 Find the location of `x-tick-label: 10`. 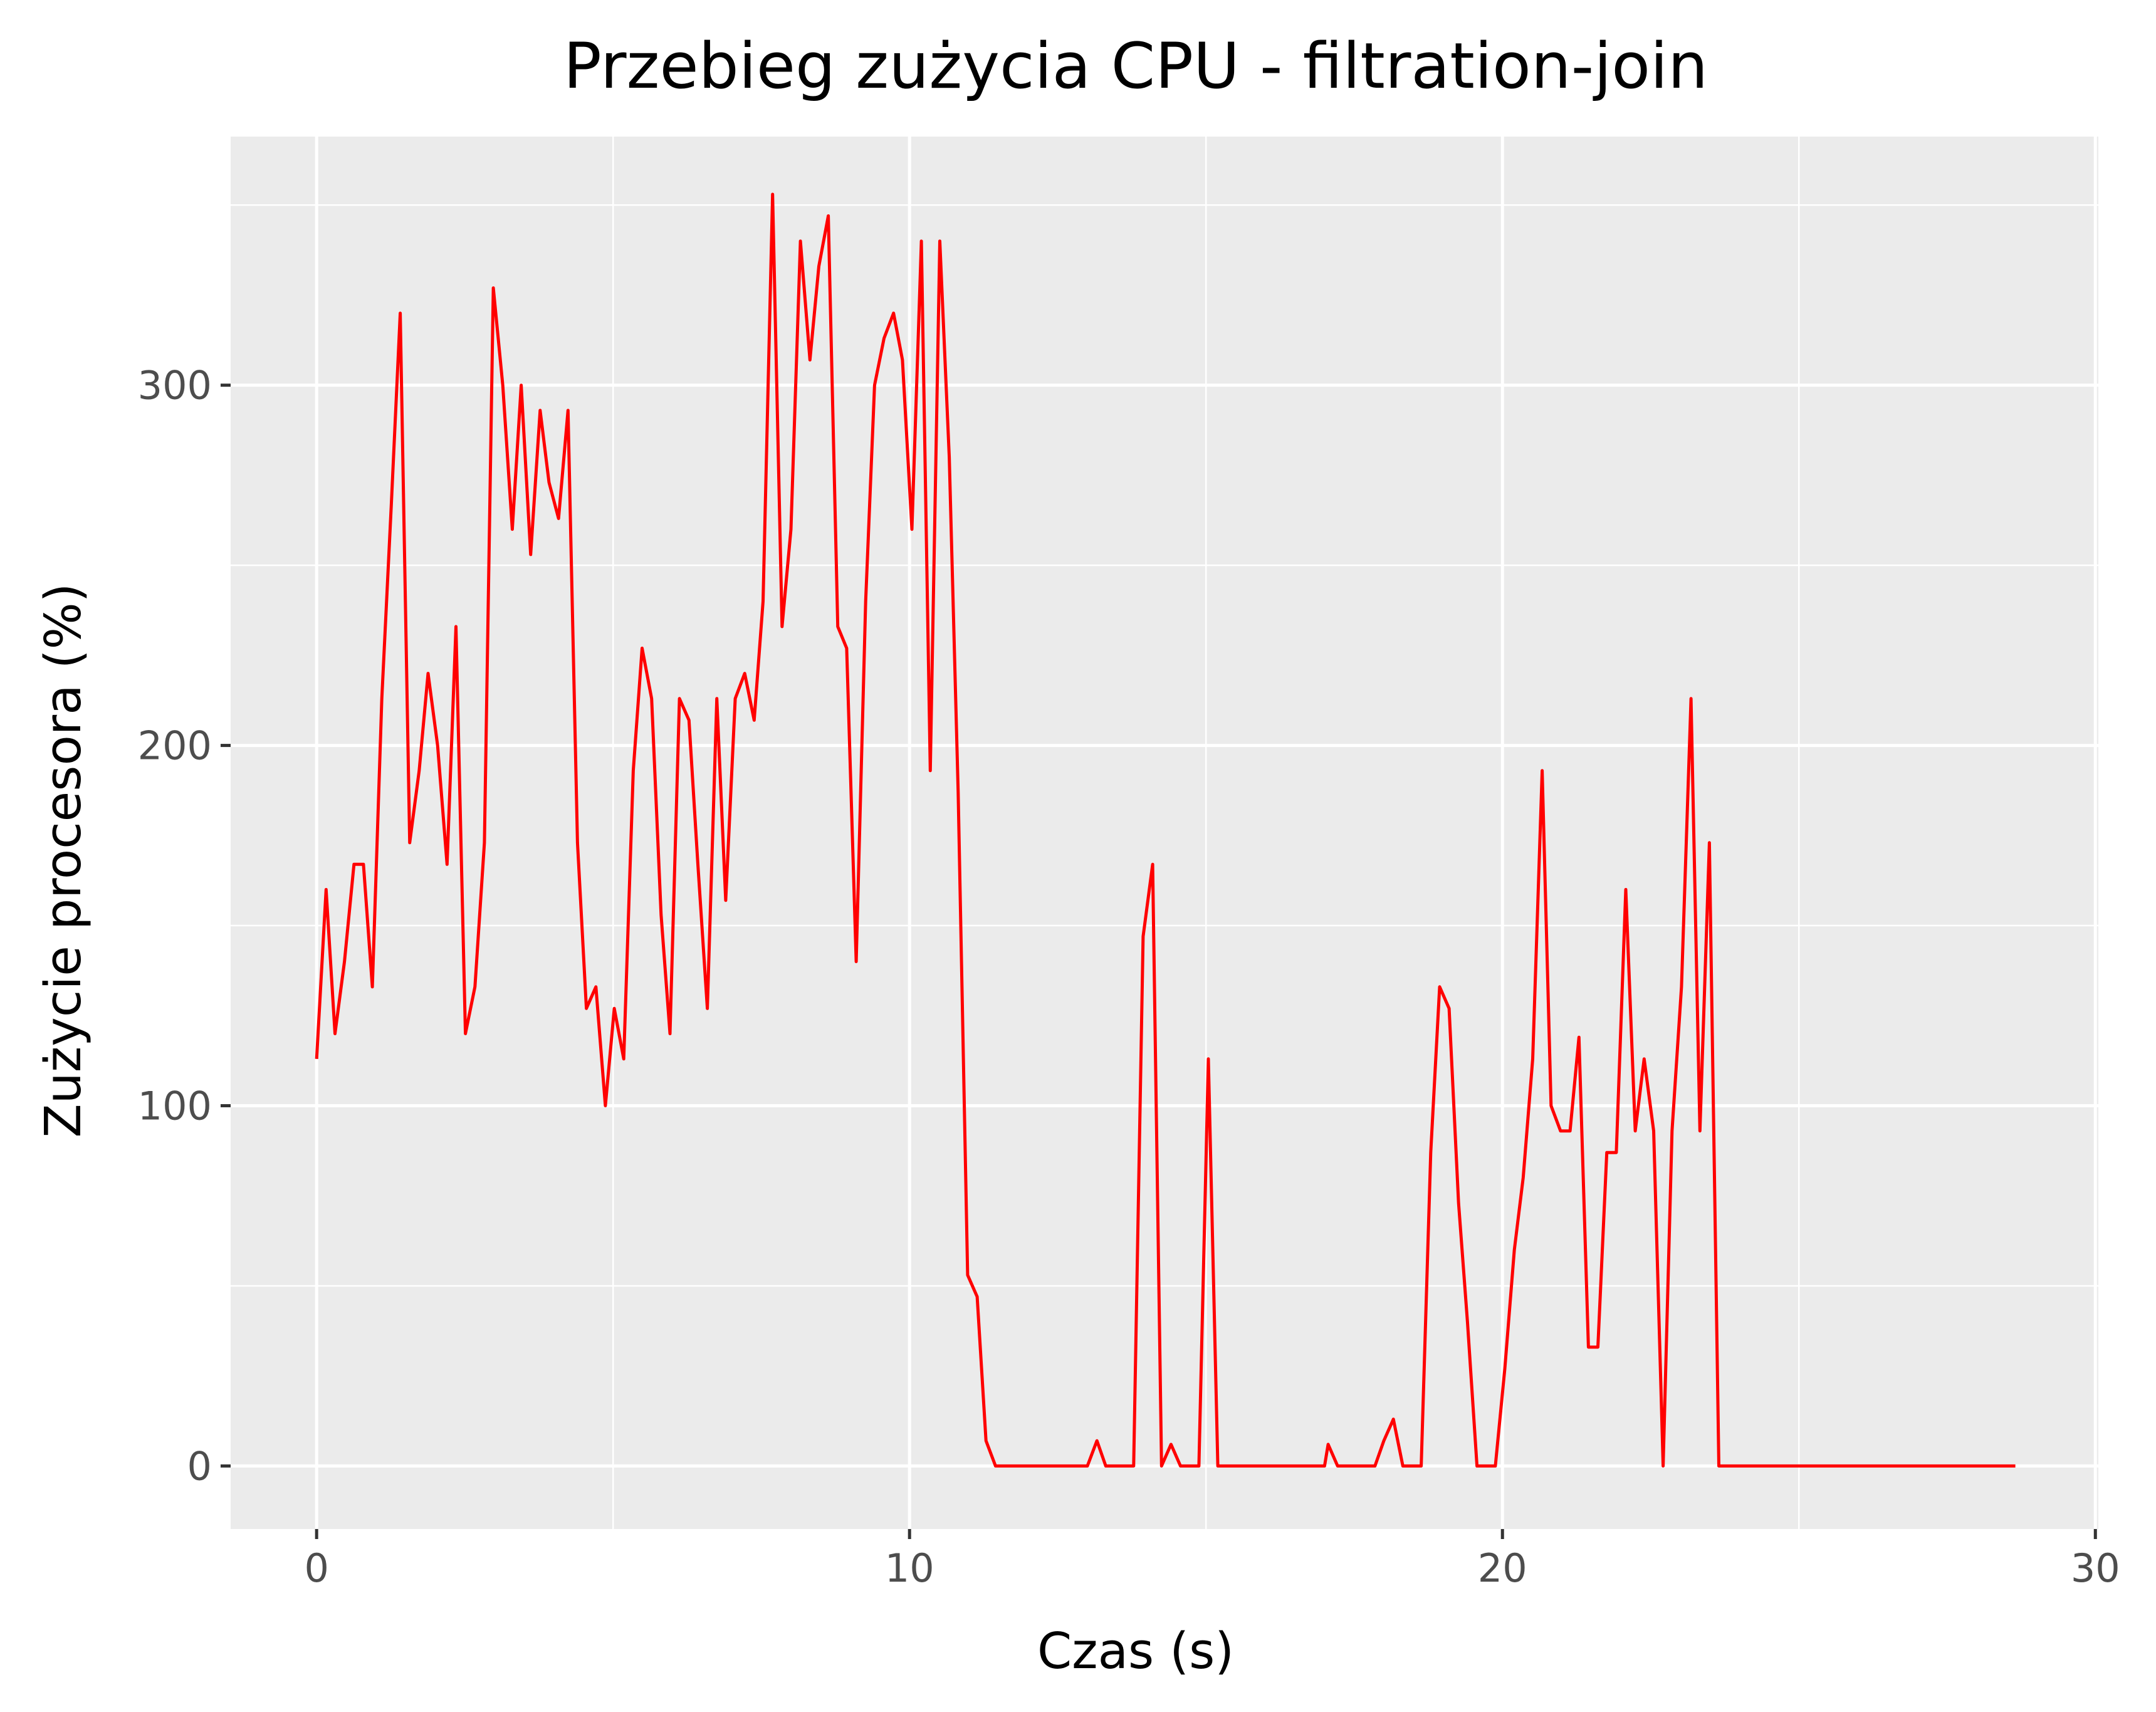

x-tick-label: 10 is located at coordinates (909, 1568).